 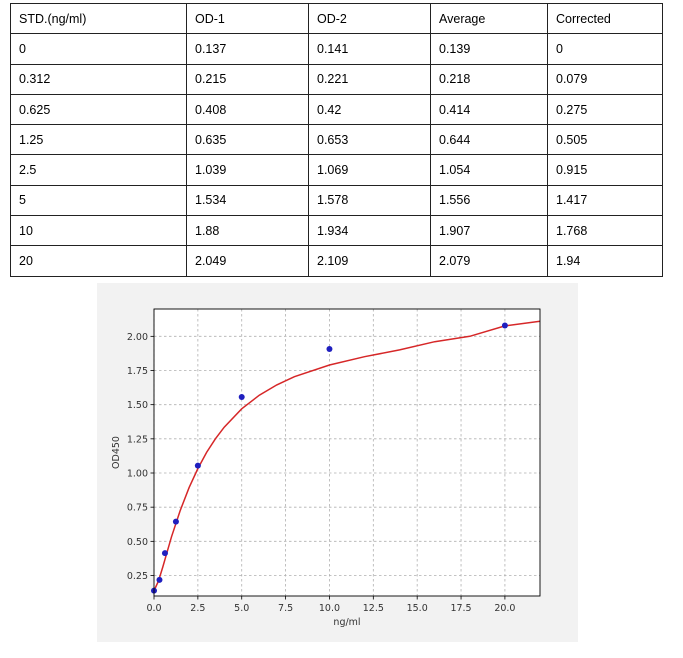 What do you see at coordinates (137, 405) in the screenshot?
I see `y-tick-label: 1.50` at bounding box center [137, 405].